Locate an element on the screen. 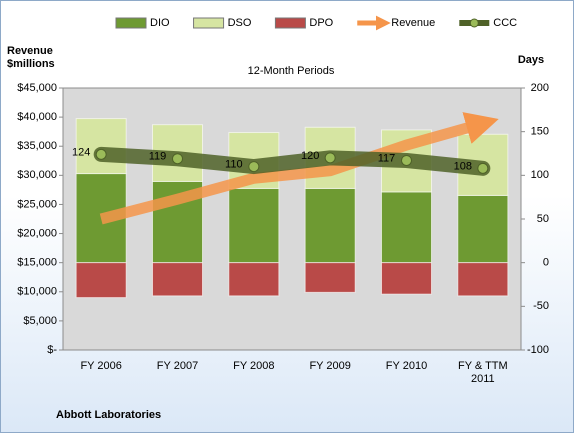  y2-tick-label: -50 is located at coordinates (541, 306).